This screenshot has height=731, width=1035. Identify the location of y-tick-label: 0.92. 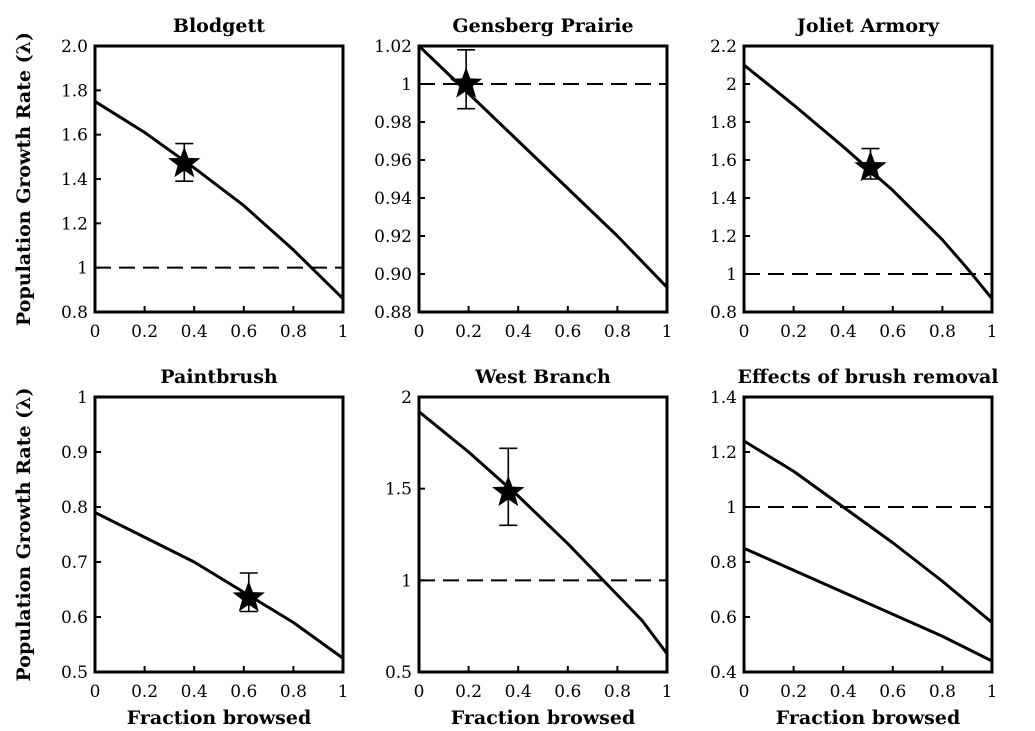
(393, 237).